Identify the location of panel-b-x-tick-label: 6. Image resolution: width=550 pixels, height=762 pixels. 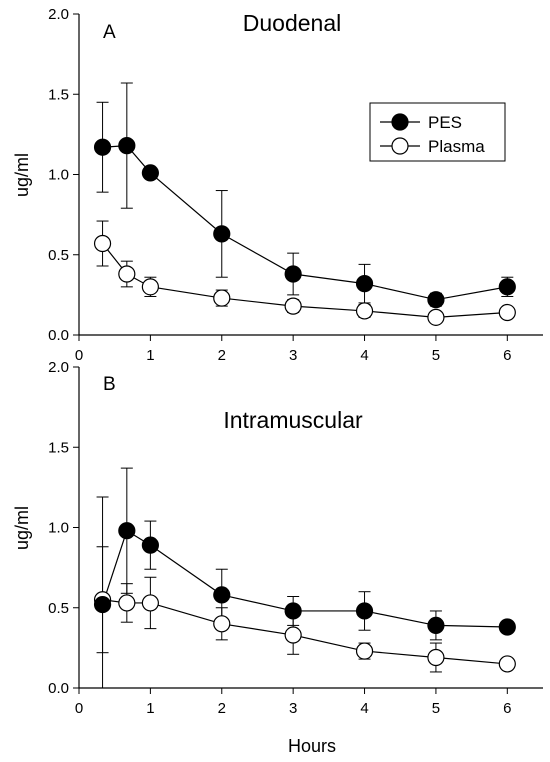
(507, 708).